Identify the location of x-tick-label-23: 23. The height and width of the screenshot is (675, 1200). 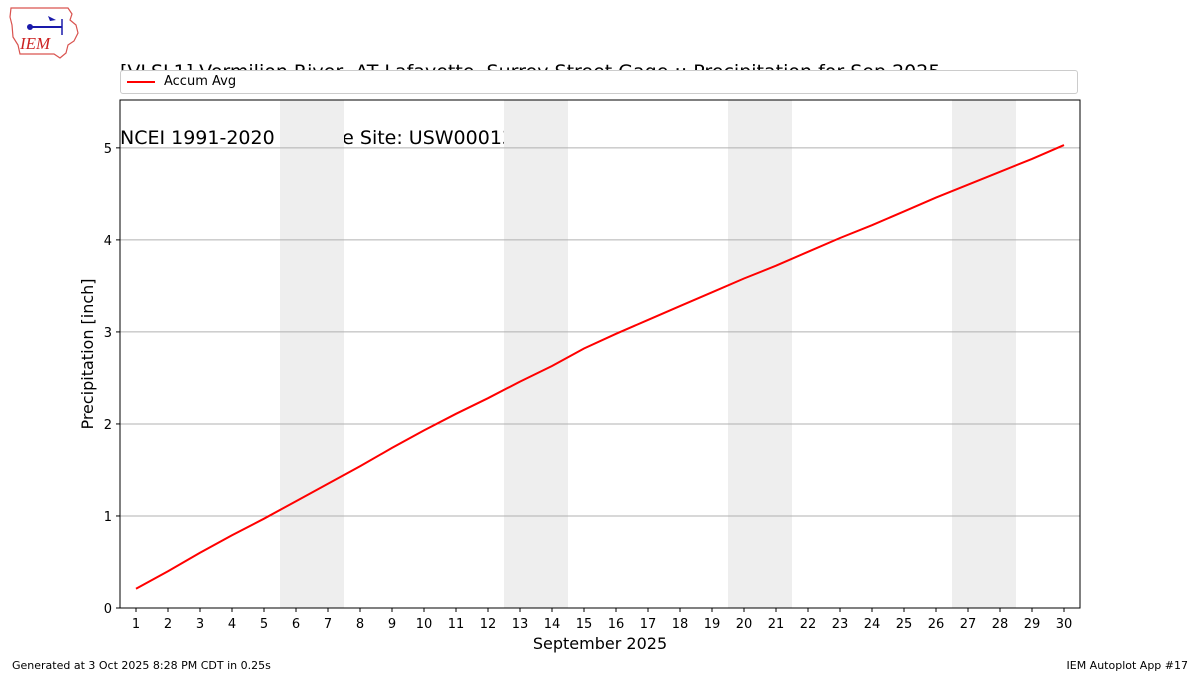
(840, 624).